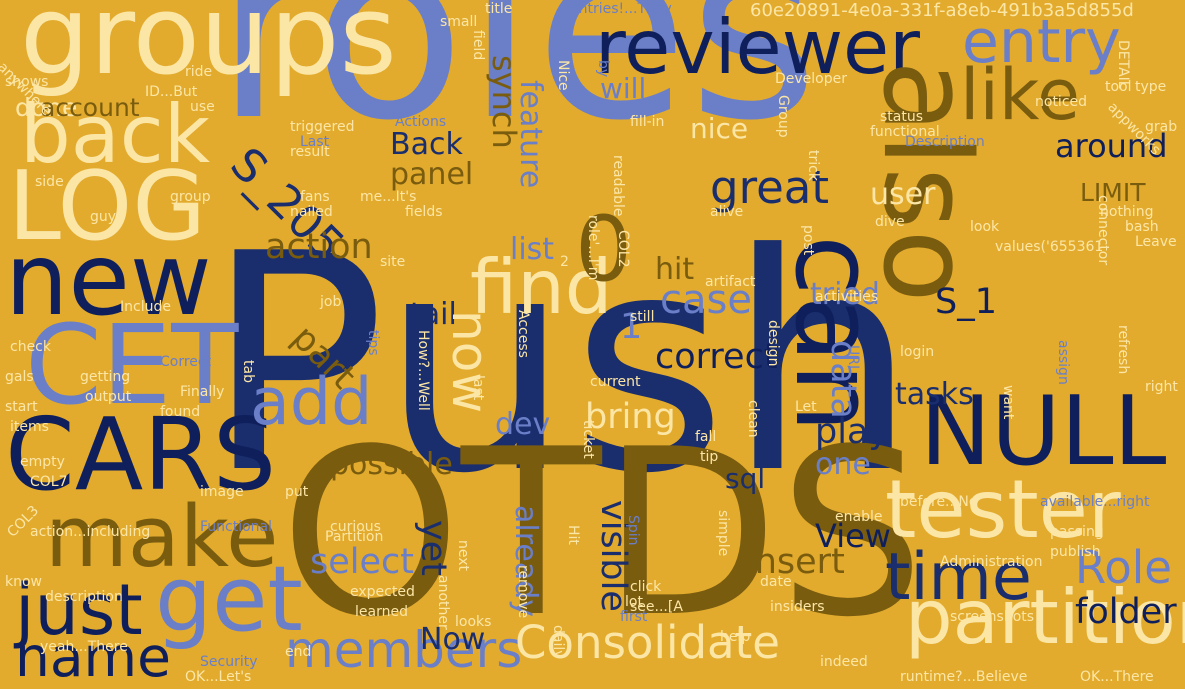  What do you see at coordinates (985, 227) in the screenshot?
I see `word-112: look` at bounding box center [985, 227].